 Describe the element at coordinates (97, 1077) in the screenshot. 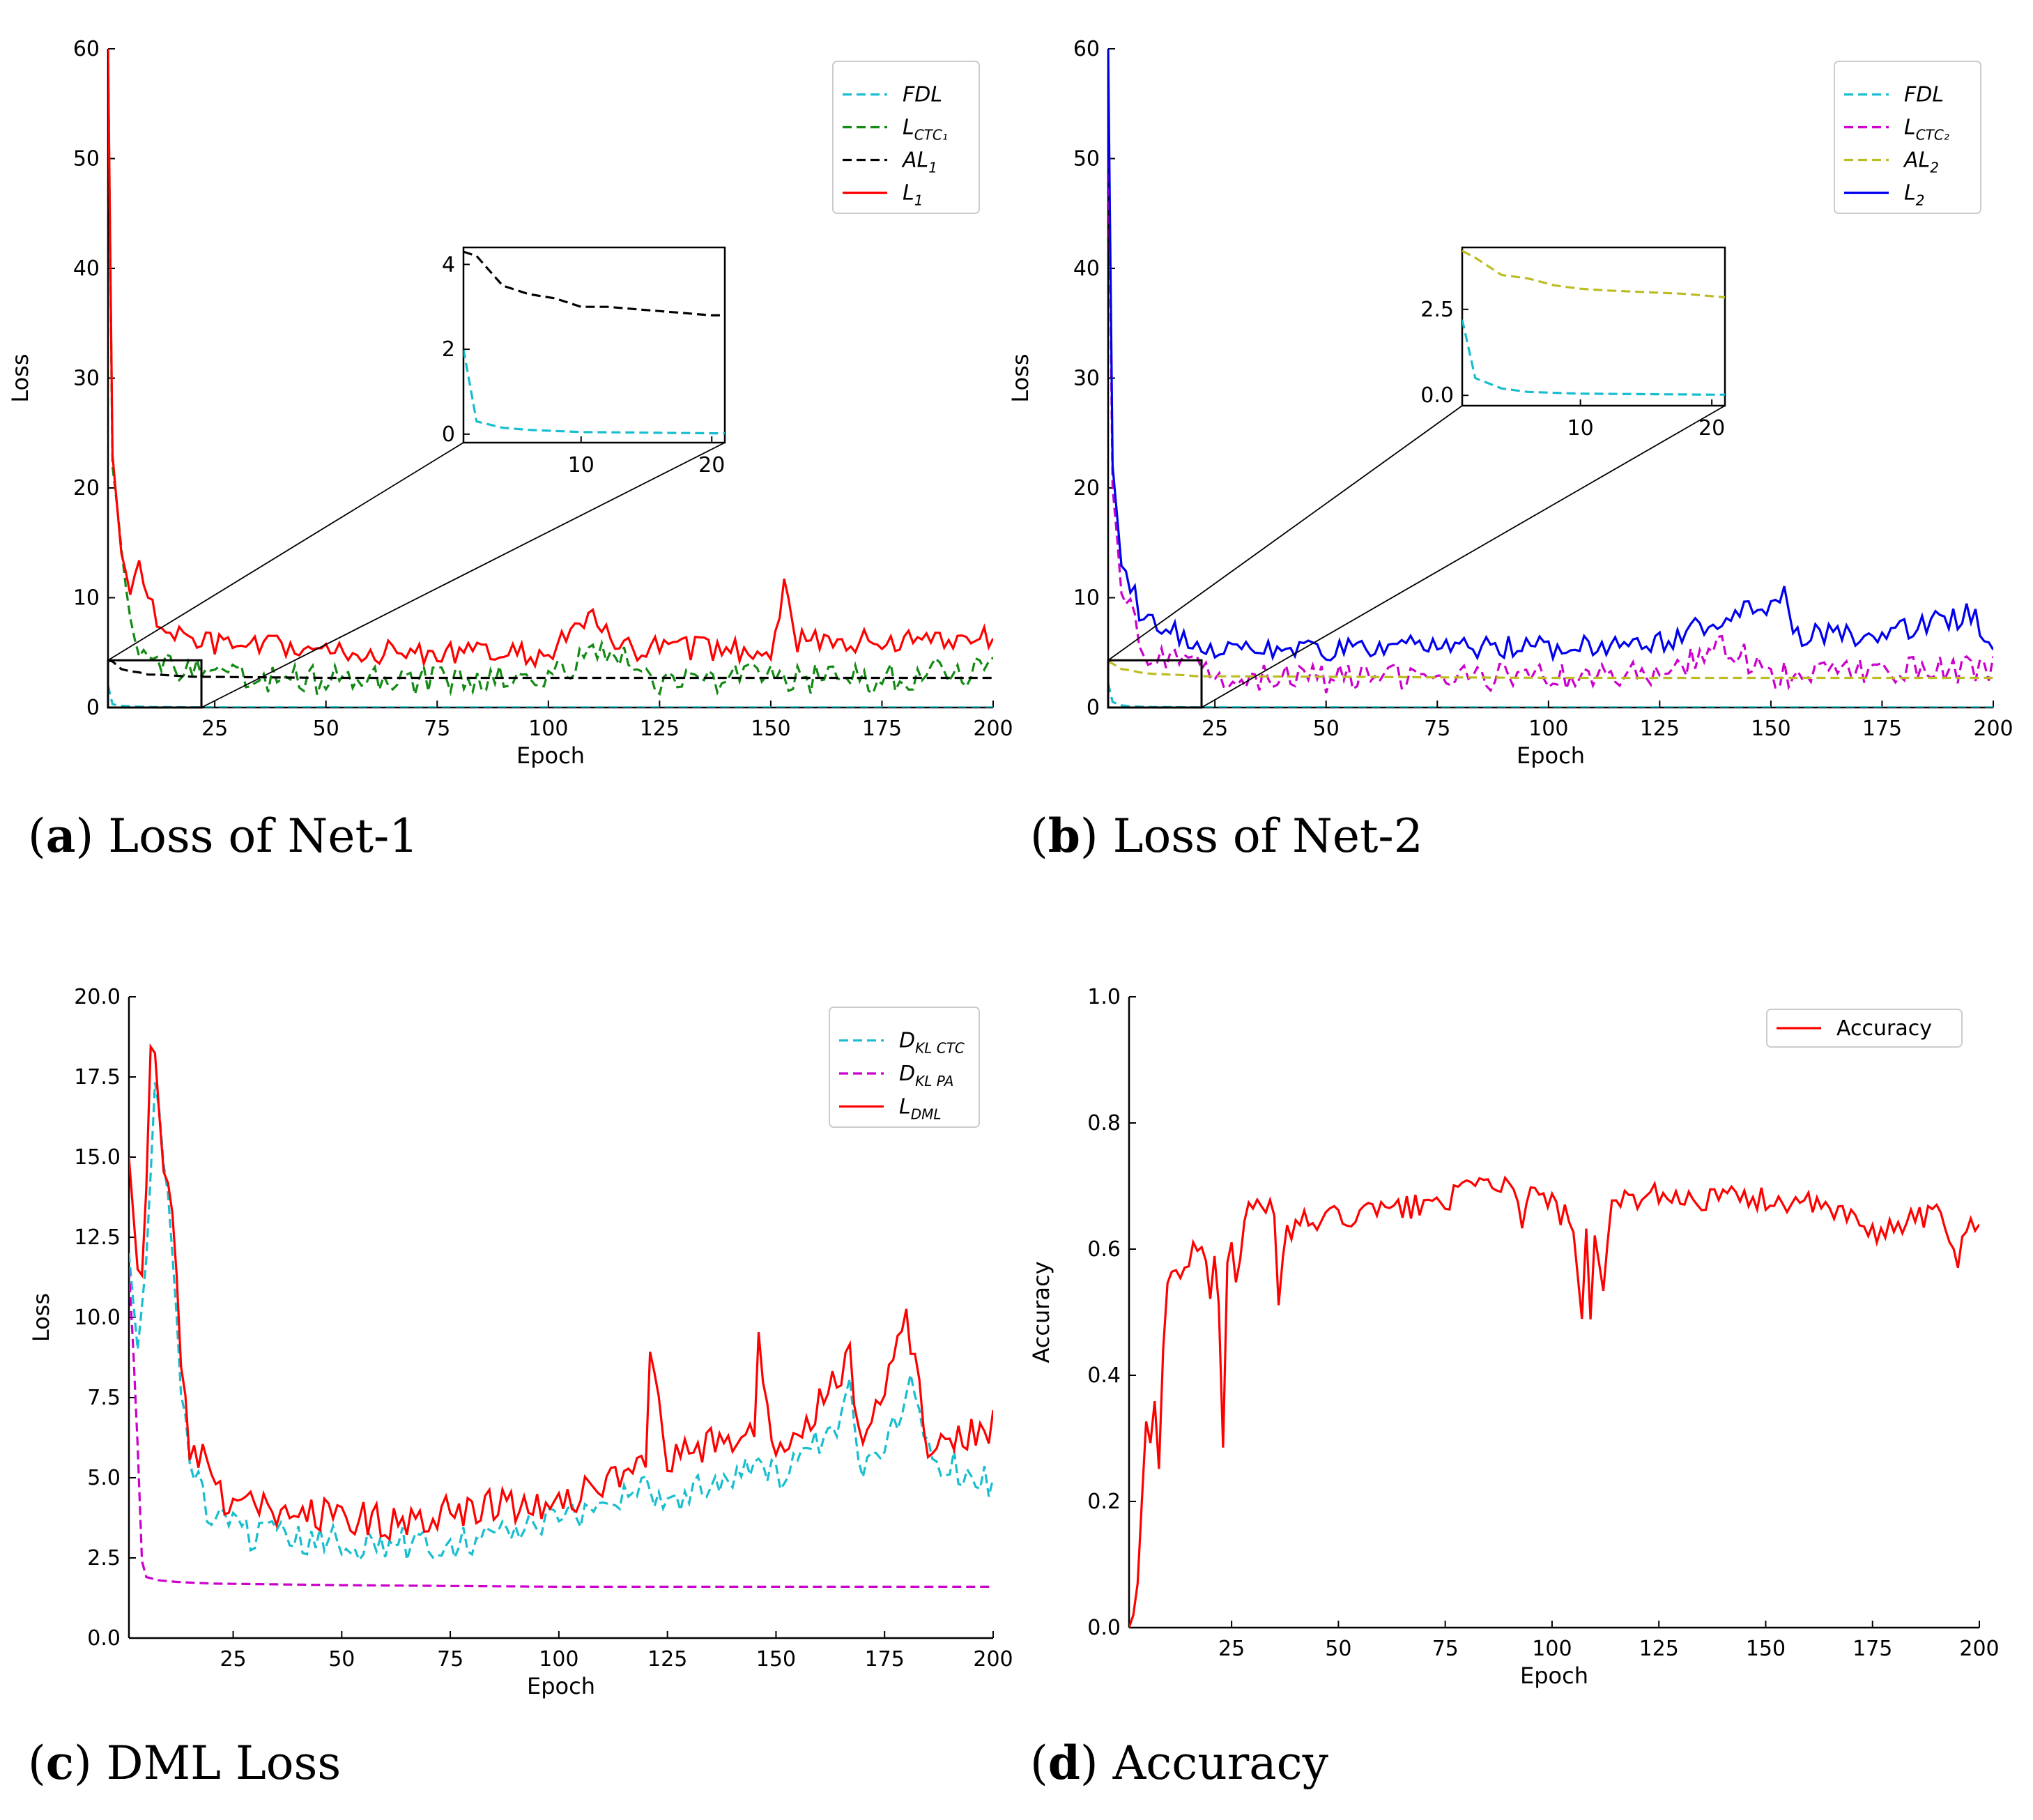

I see `y-tick-label: 17.5` at that location.